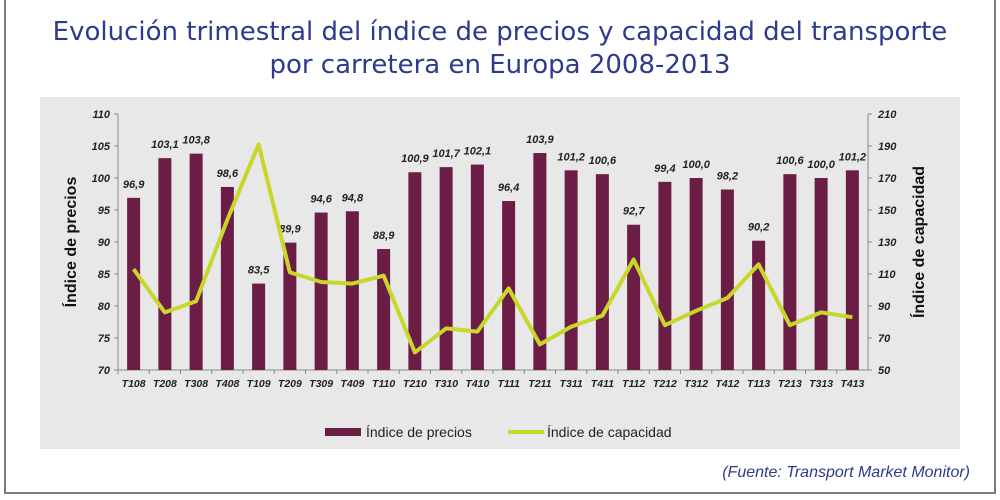 Image resolution: width=1000 pixels, height=500 pixels. I want to click on bar-value-label: 98,2, so click(727, 177).